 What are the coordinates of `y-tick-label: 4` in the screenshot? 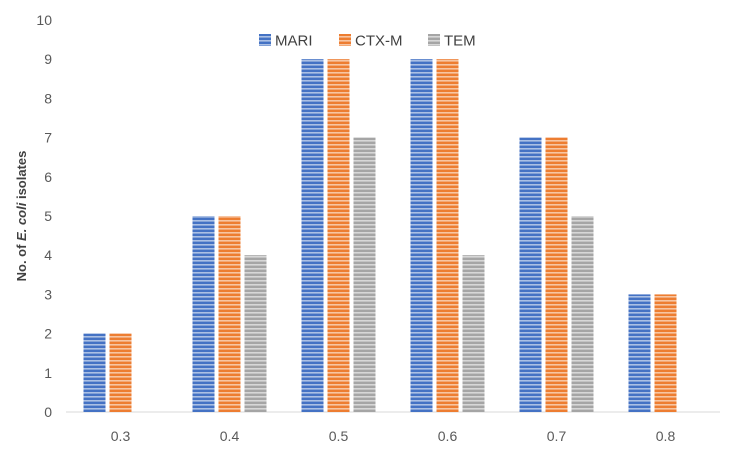 It's located at (48, 255).